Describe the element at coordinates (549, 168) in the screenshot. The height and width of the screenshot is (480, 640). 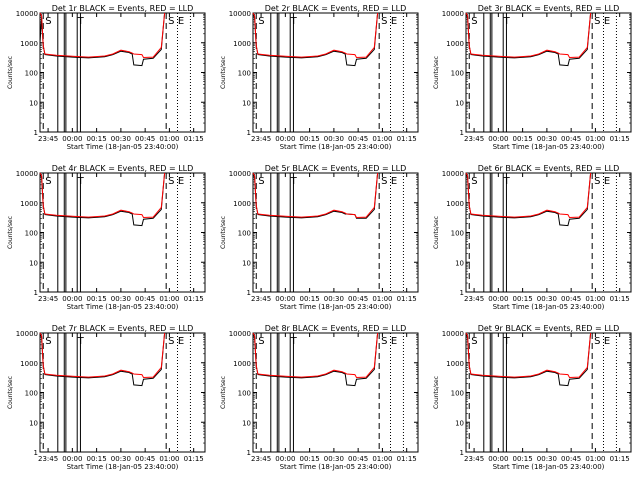
I see `chart-title: Det 6r BLACK = Events, RED = LLD` at that location.